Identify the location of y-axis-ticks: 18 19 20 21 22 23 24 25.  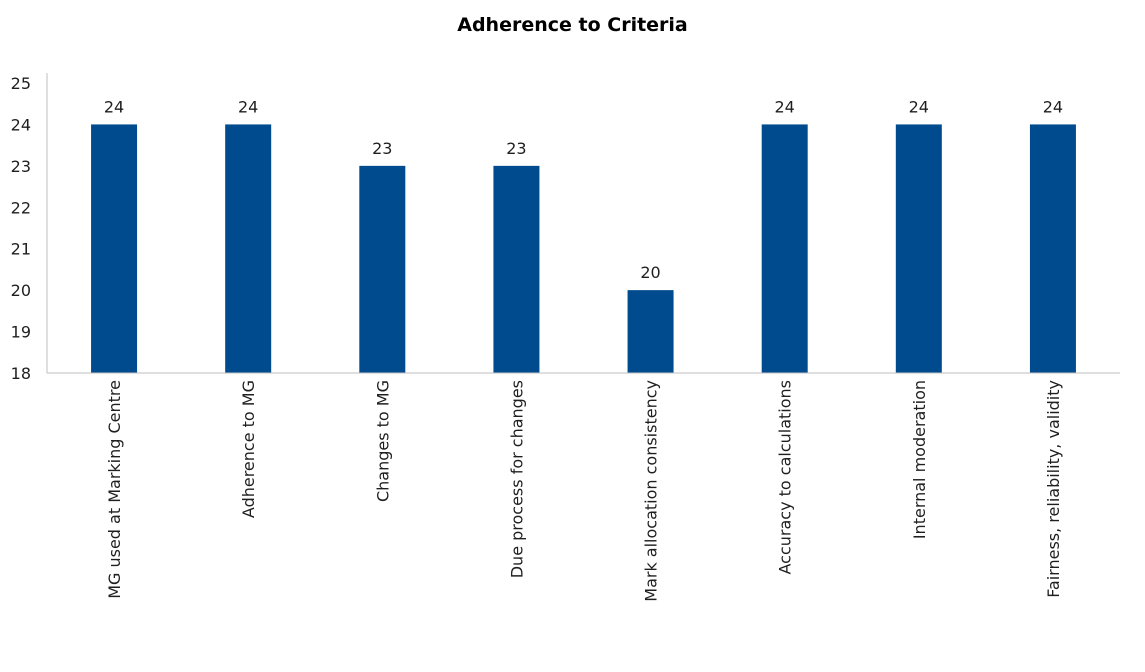
(21, 228).